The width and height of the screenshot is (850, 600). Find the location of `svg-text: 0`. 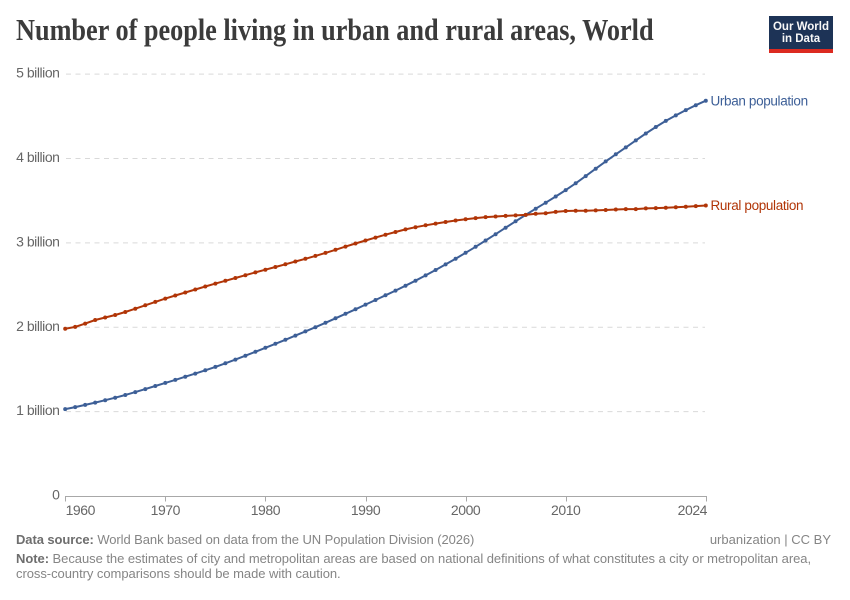

svg-text: 0 is located at coordinates (56, 495).